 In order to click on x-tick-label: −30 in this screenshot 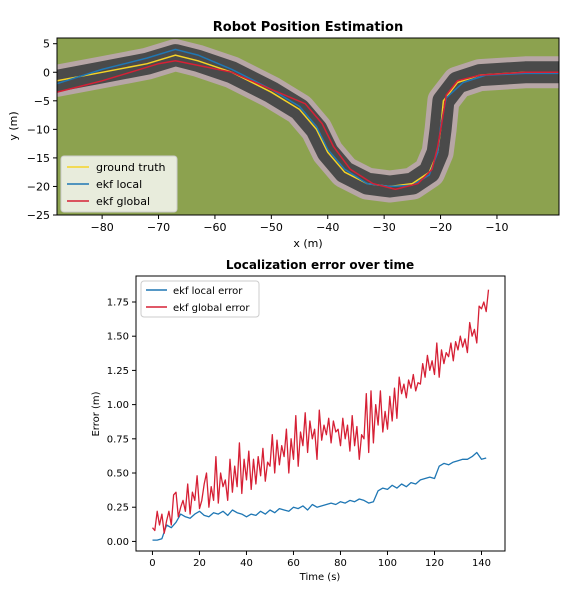, I will do `click(384, 227)`.